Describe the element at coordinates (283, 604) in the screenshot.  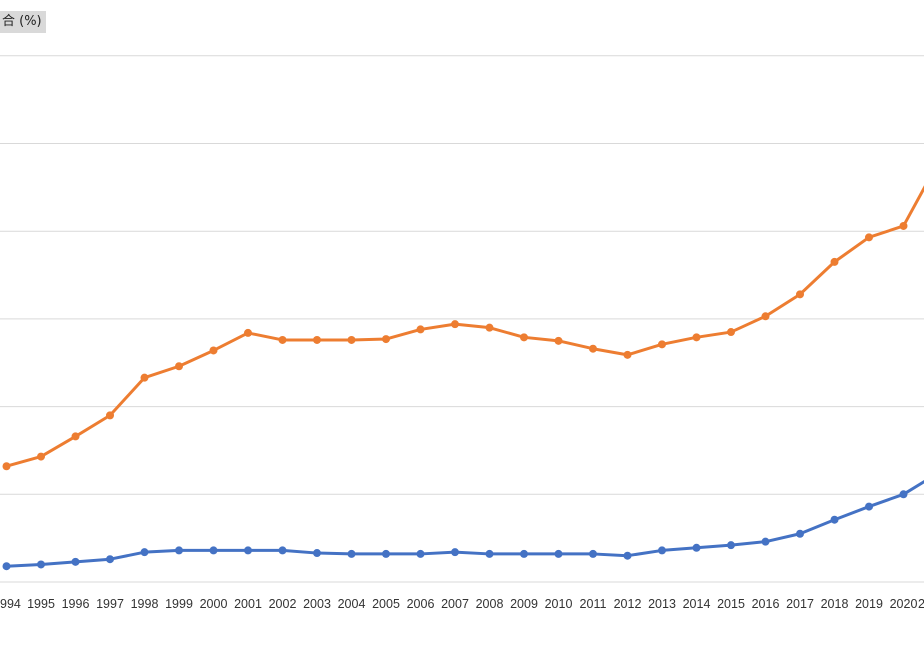
I see `x-tick-label: 2002` at that location.